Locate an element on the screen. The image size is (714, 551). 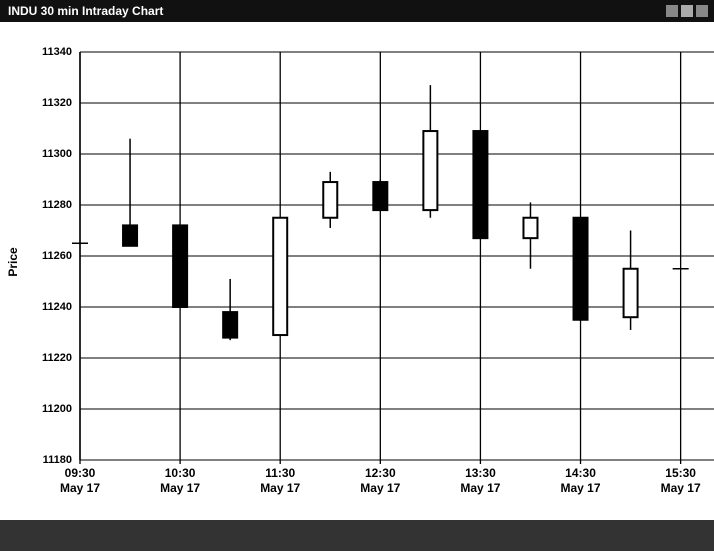
y-tick-label: 11240 is located at coordinates (57, 307).